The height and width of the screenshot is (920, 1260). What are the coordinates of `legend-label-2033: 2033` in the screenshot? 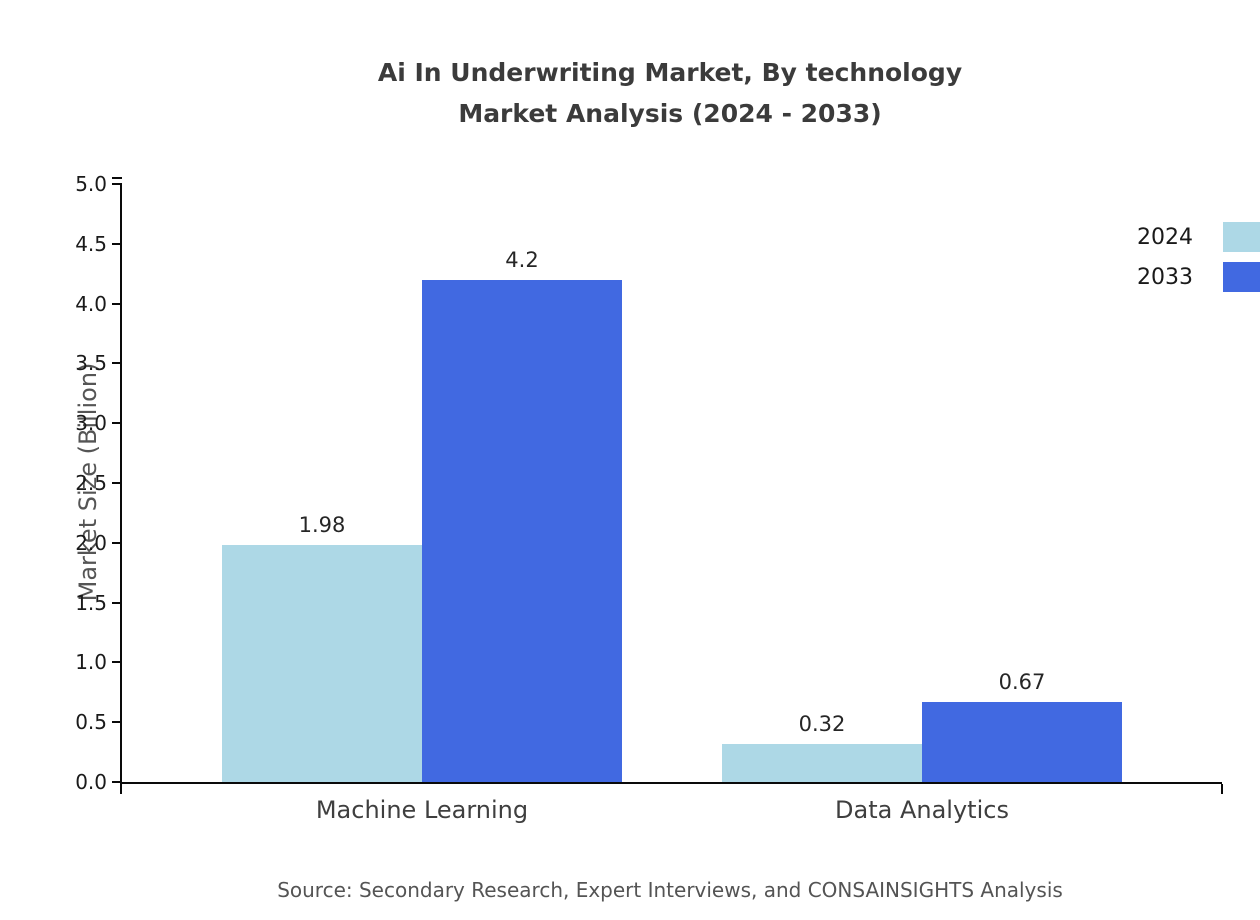 It's located at (1165, 277).